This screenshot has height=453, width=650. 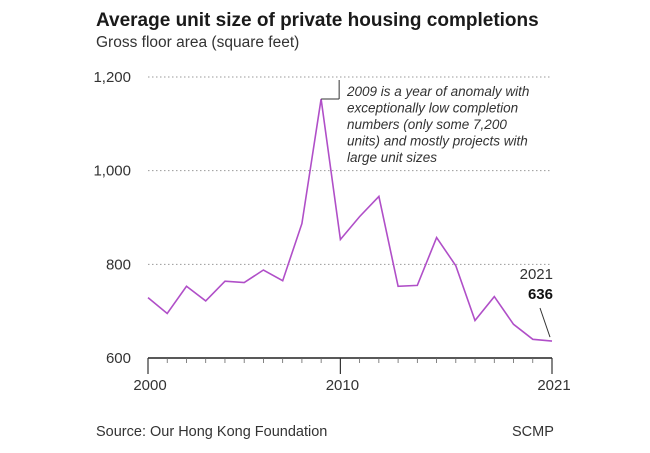 What do you see at coordinates (118, 358) in the screenshot?
I see `y-tick-label: 600` at bounding box center [118, 358].